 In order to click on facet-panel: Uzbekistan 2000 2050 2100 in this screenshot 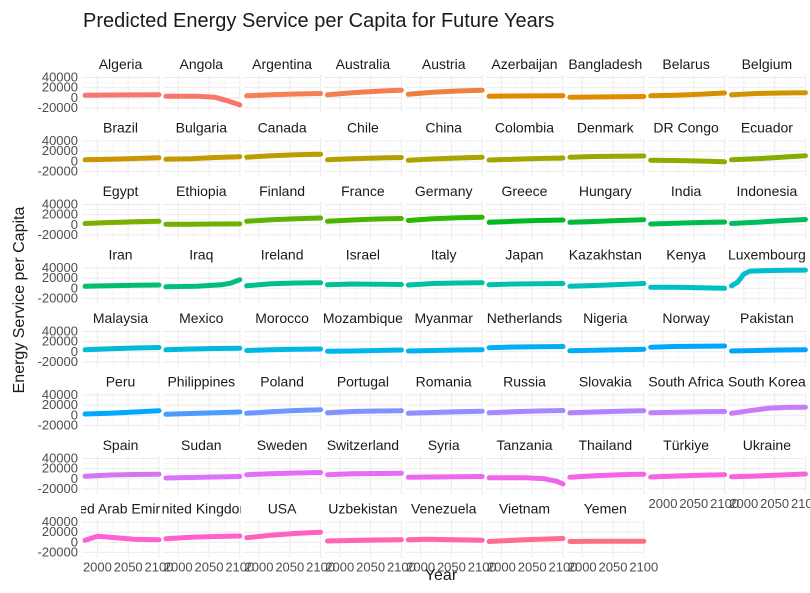, I will do `click(370, 538)`.